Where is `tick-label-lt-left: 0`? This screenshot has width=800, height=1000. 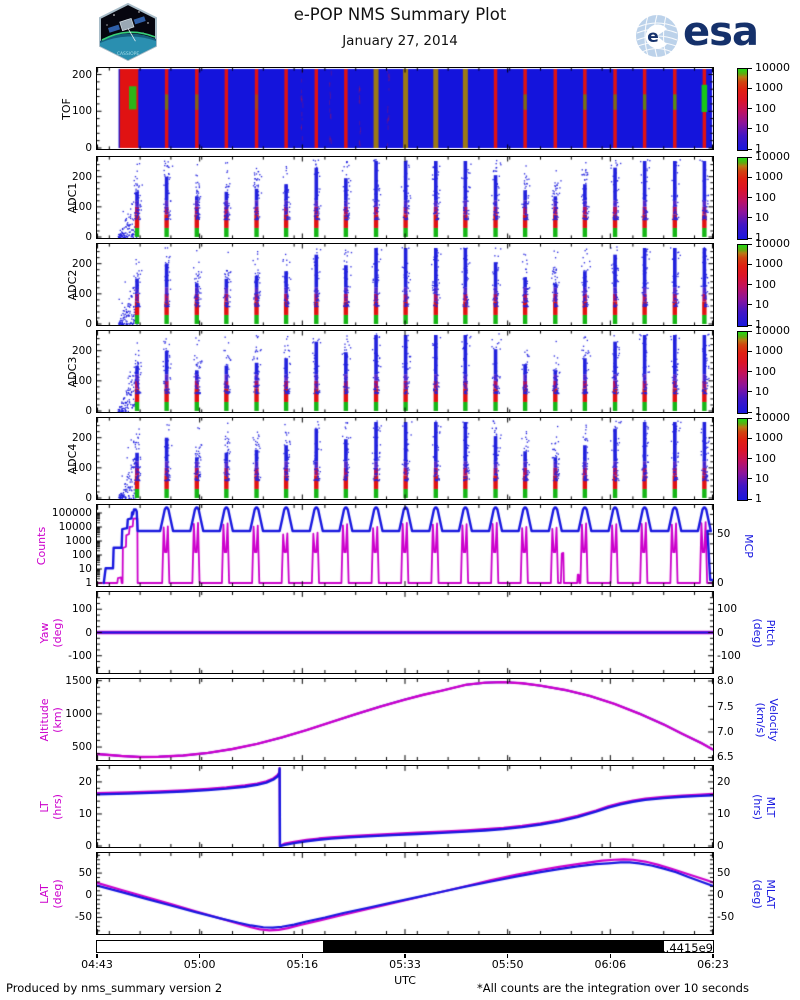 tick-label-lt-left: 0 is located at coordinates (88, 846).